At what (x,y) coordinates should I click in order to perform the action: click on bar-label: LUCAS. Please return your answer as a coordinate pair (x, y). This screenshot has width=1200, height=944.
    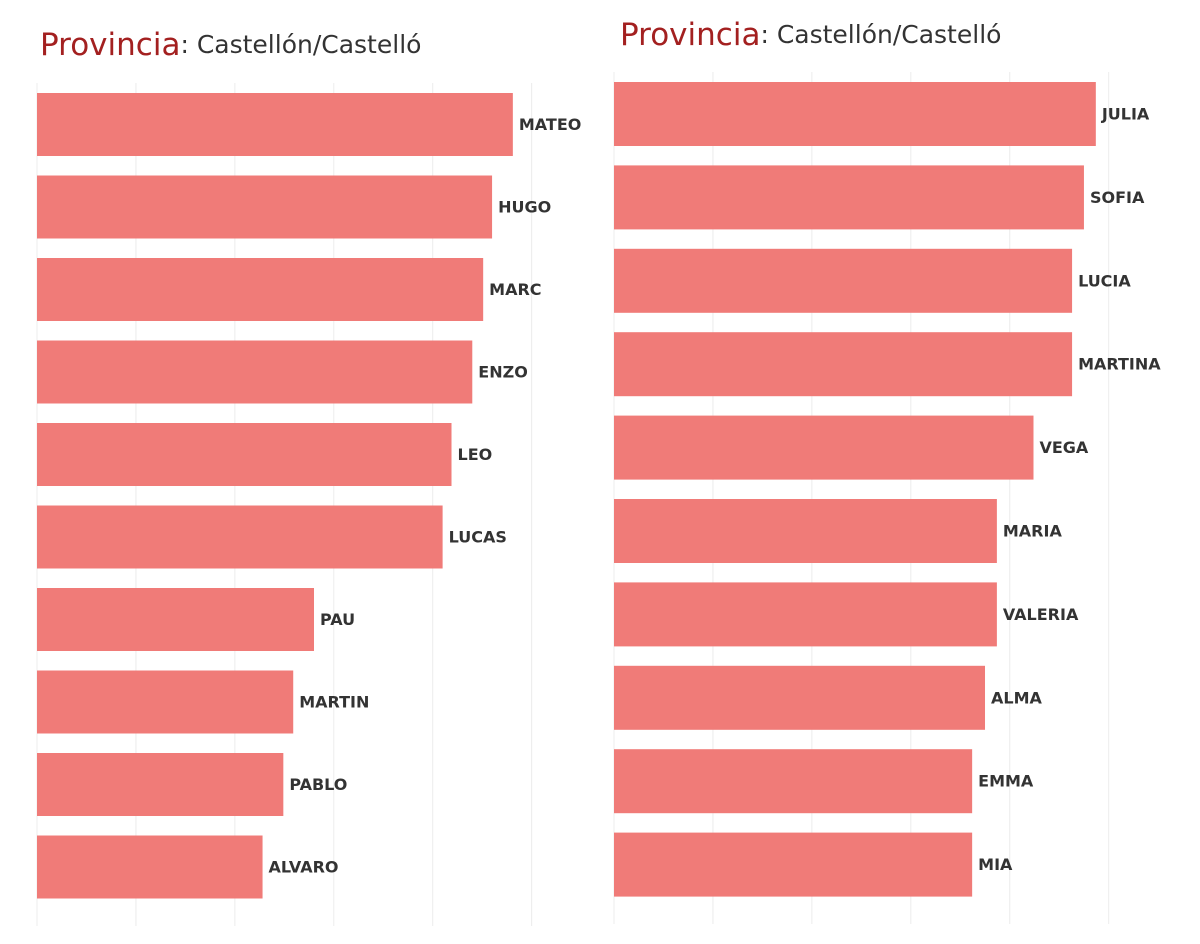
    Looking at the image, I should click on (478, 537).